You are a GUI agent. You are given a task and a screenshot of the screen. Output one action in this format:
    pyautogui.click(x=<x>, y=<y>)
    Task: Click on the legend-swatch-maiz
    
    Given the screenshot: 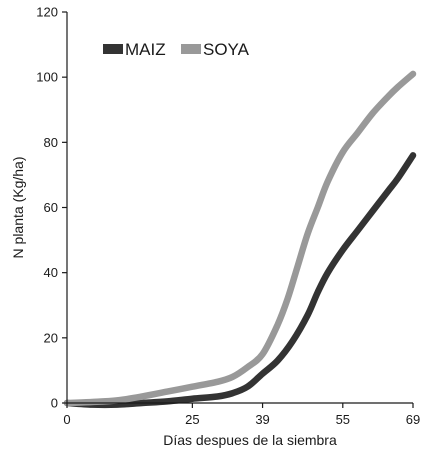 What is the action you would take?
    pyautogui.click(x=113, y=49)
    